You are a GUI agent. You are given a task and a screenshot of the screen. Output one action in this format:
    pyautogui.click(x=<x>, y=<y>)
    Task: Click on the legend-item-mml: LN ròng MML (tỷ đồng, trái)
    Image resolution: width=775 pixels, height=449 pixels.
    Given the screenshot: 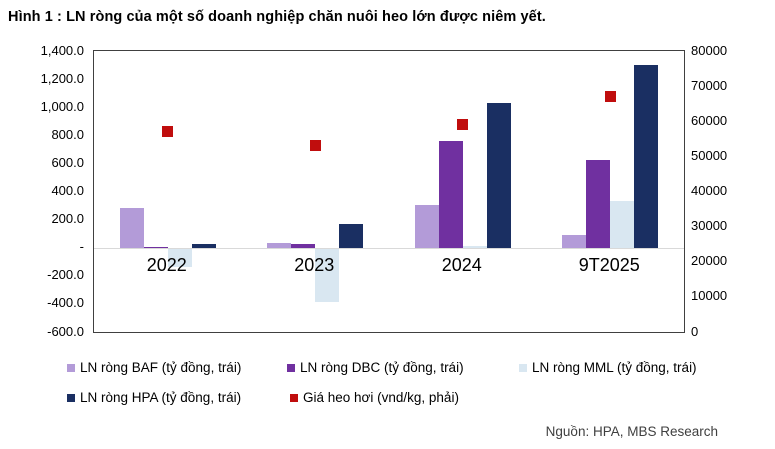 What is the action you would take?
    pyautogui.click(x=608, y=368)
    